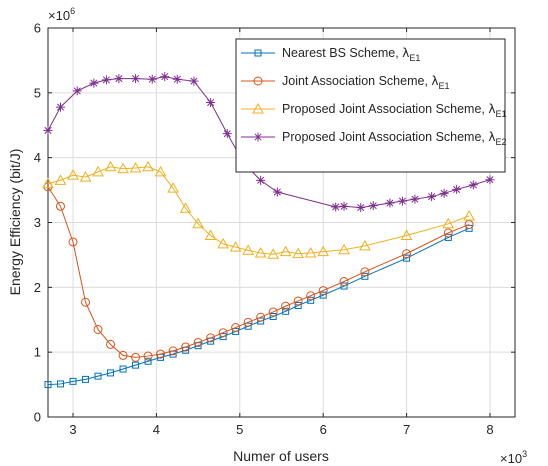 The width and height of the screenshot is (548, 466). Describe the element at coordinates (156, 429) in the screenshot. I see `x-tick-label: 4` at that location.